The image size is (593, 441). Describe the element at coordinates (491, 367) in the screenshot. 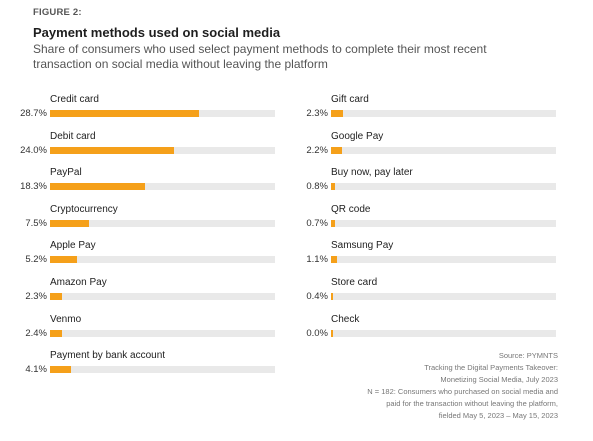

I see `source-line: Tracking the Digital Payments Takeover:` at that location.